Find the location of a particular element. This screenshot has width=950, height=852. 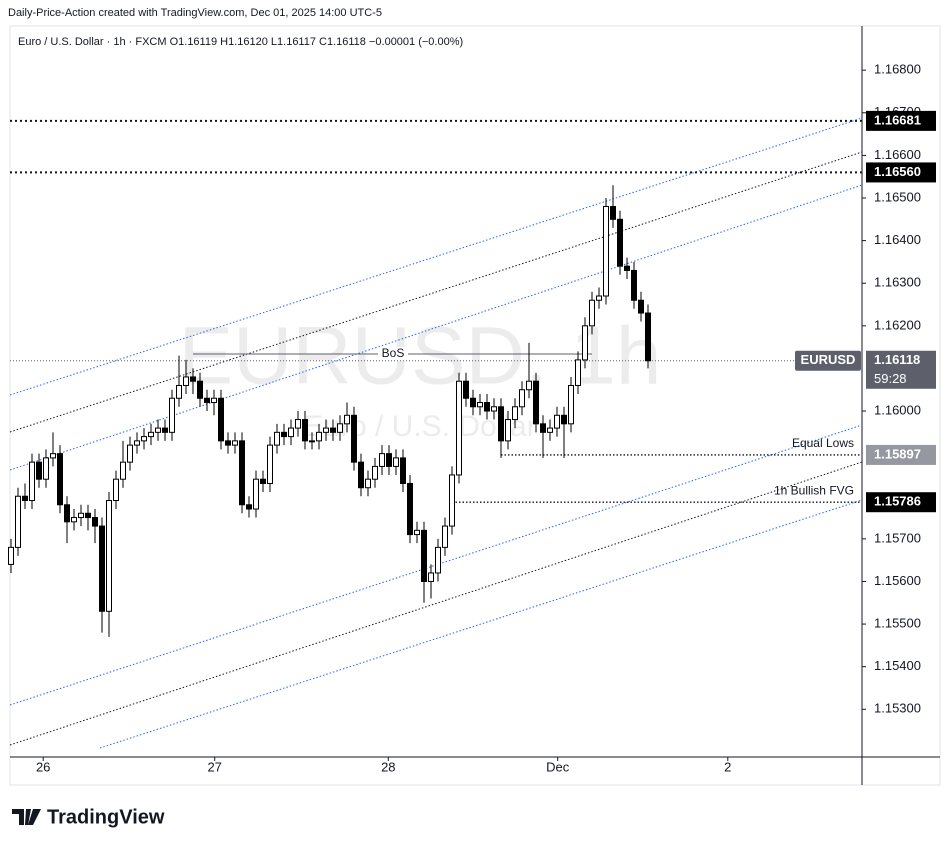

y-tick-label: 1.15500 is located at coordinates (897, 623).